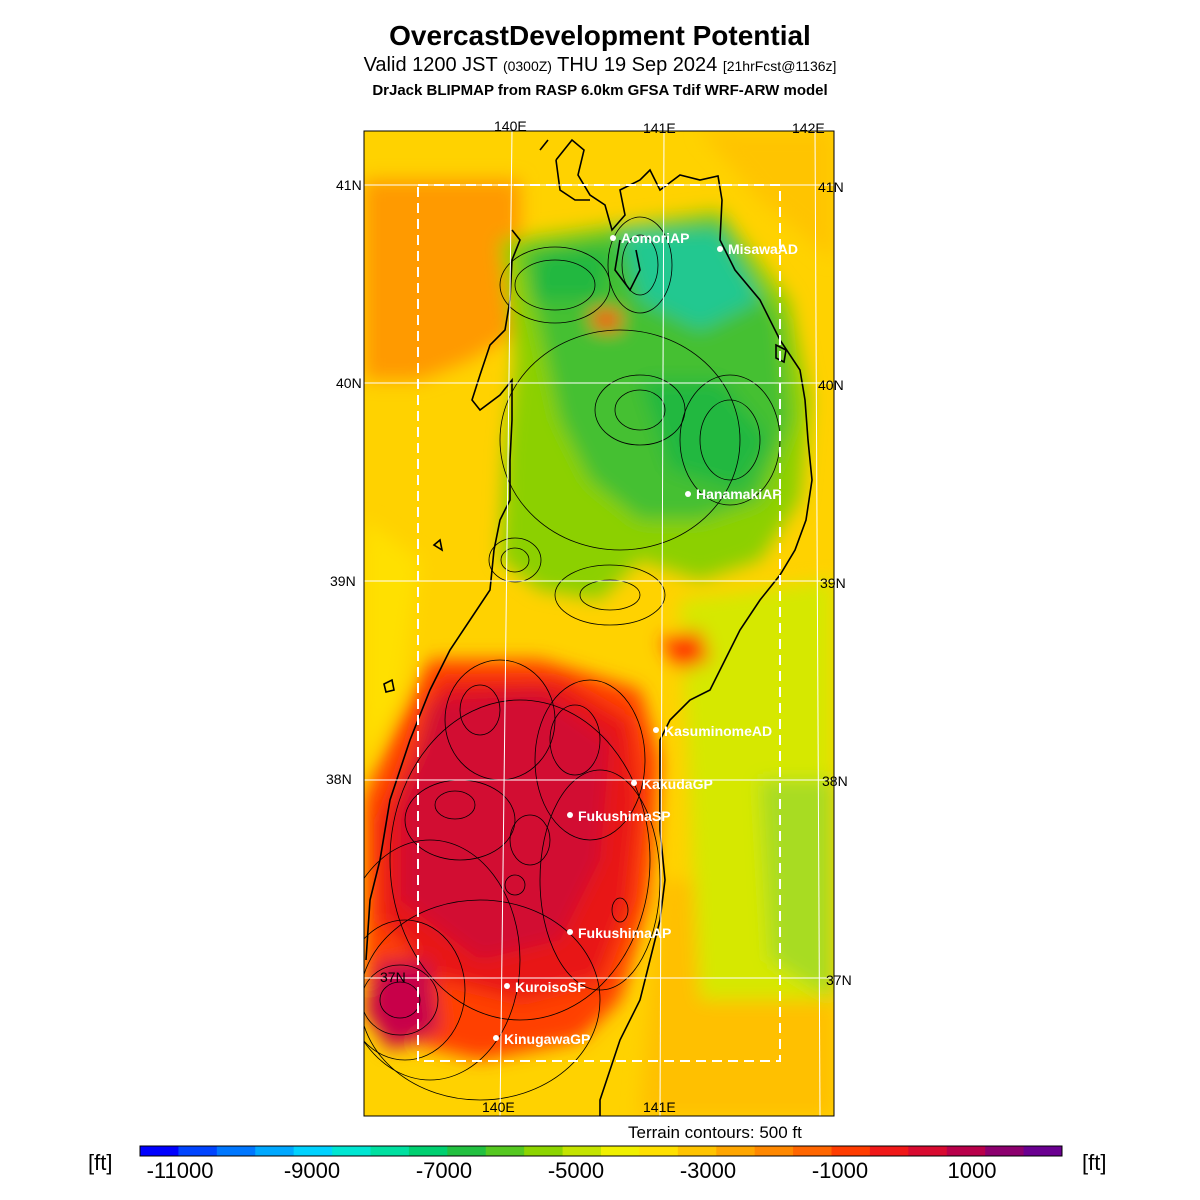 The height and width of the screenshot is (1200, 1200). I want to click on color-scale-ticks: -11000 -9000 -7000 -5000 -3000 -1000 1000, so click(572, 1170).